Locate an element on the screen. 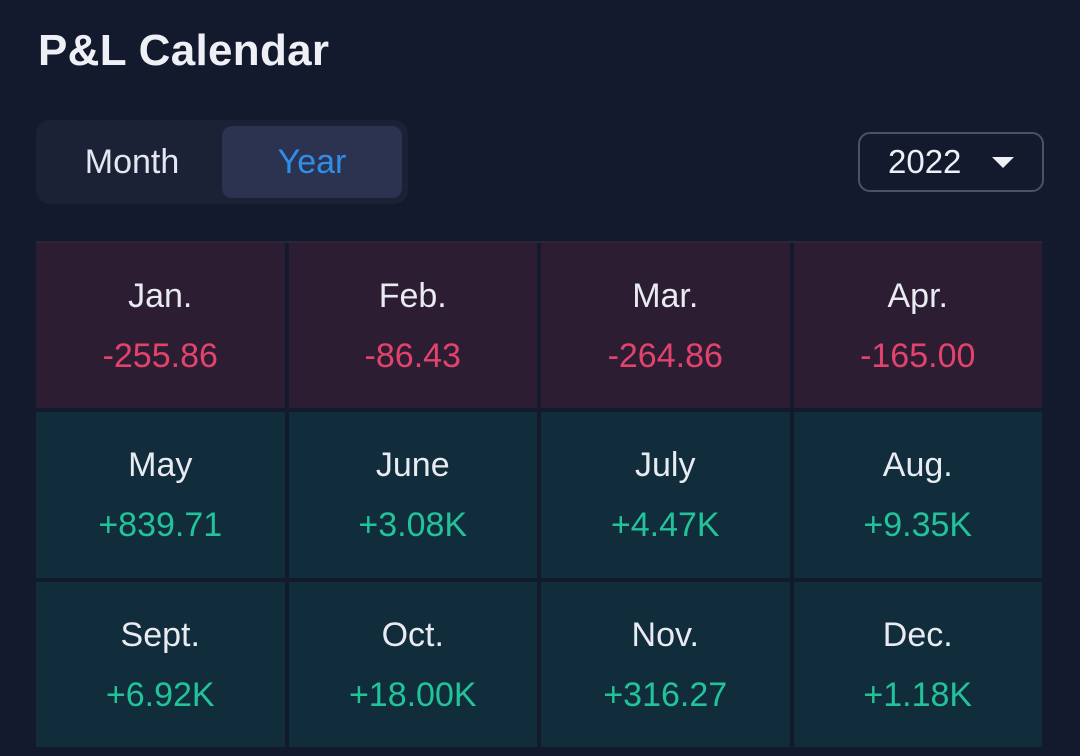 Image resolution: width=1080 pixels, height=756 pixels. month-cell-nov: Nov. +316.27 is located at coordinates (665, 664).